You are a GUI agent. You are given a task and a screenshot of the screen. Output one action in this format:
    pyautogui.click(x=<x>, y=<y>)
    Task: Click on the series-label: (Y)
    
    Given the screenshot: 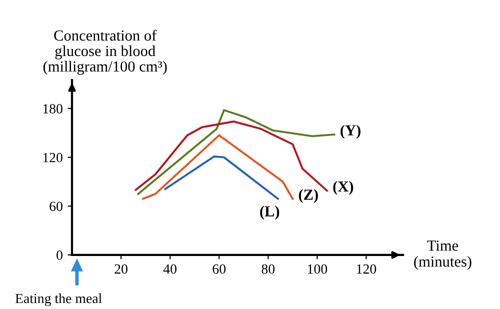 What is the action you would take?
    pyautogui.click(x=350, y=131)
    